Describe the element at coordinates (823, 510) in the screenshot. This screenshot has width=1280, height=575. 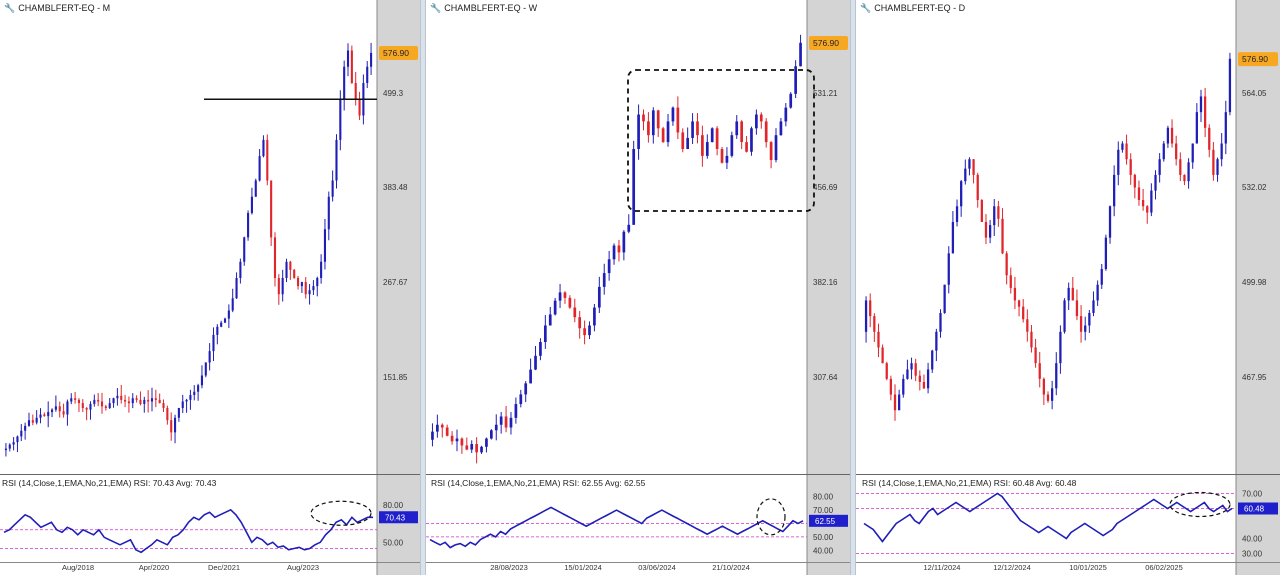
I see `rsi-tick-label: 70.00` at that location.